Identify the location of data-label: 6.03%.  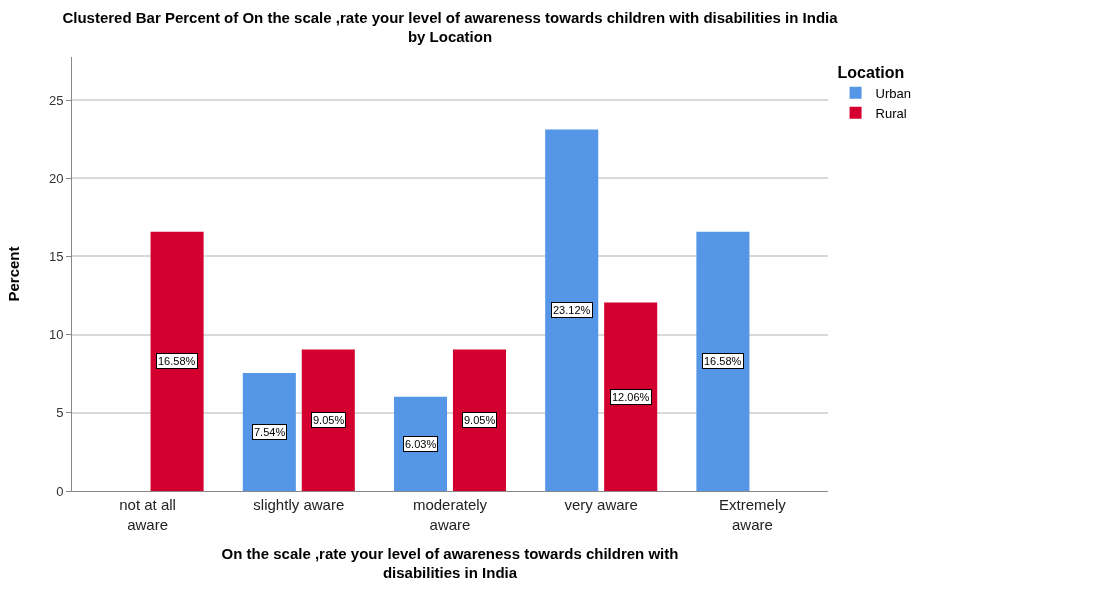
(421, 444).